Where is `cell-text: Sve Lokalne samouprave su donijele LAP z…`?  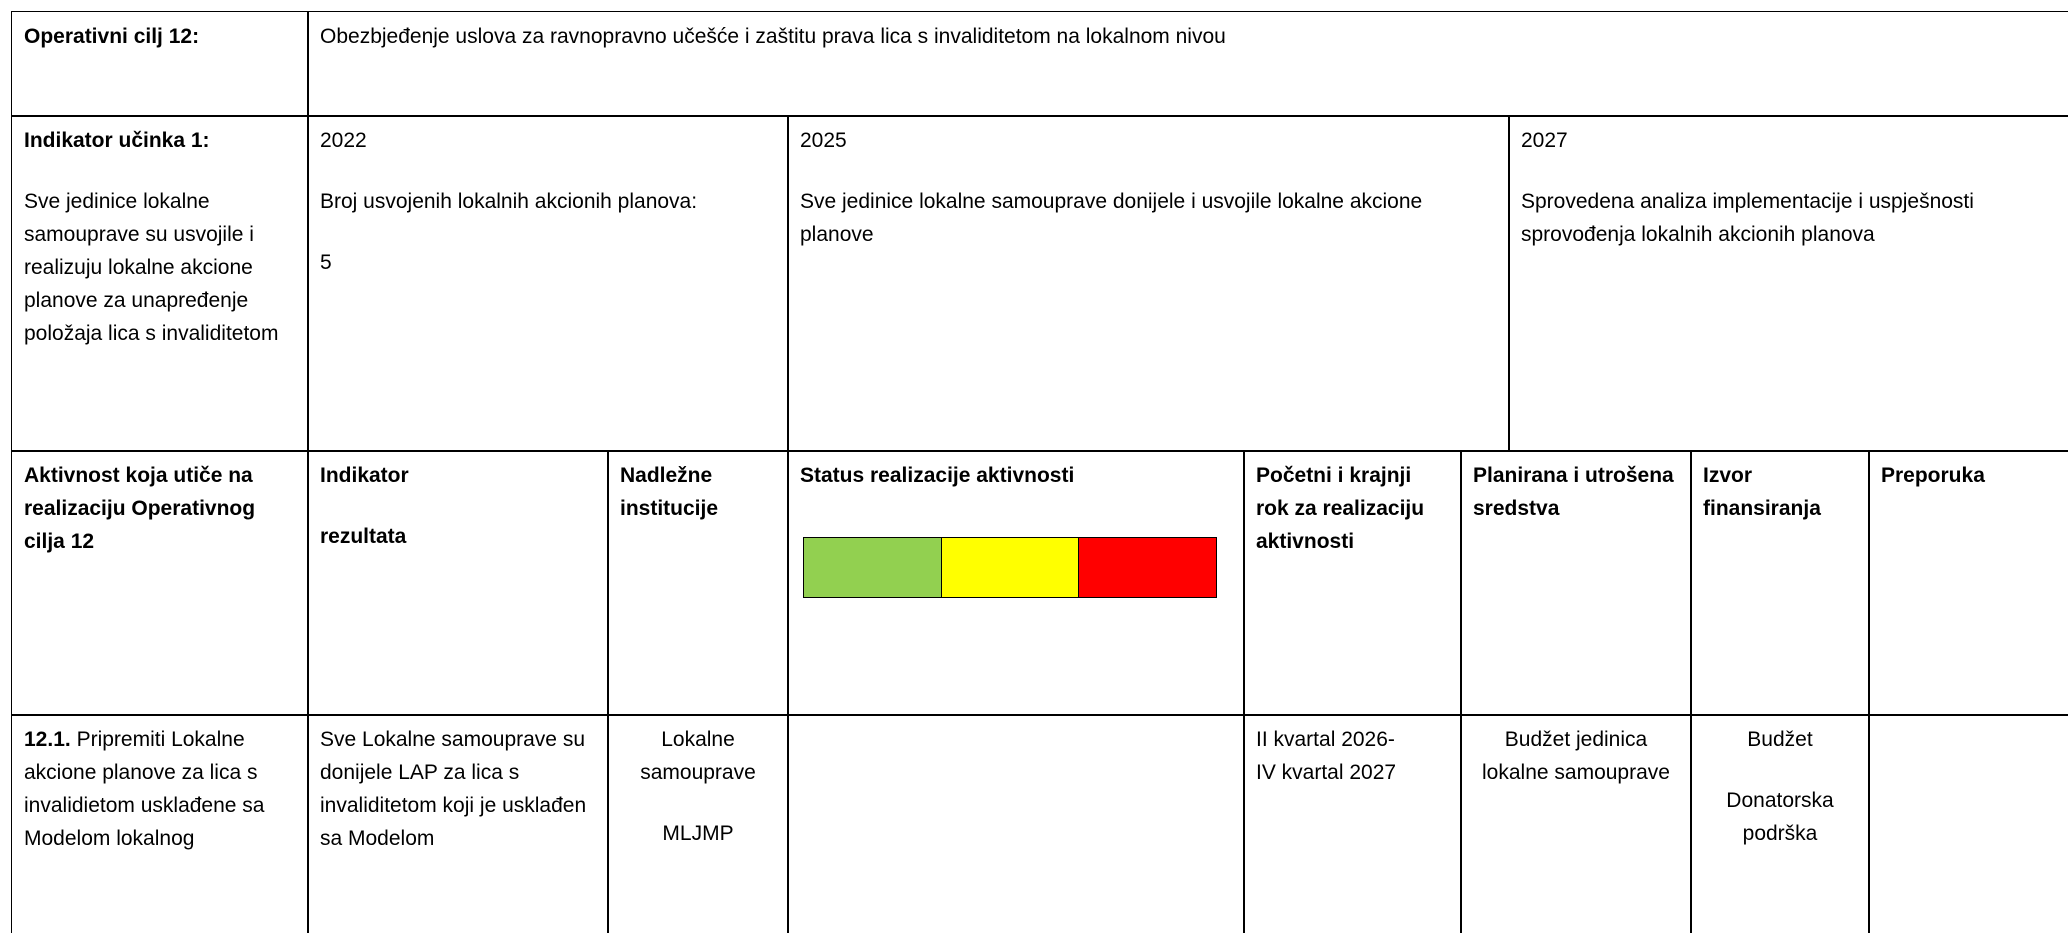
cell-text: Sve Lokalne samouprave su donijele LAP z… is located at coordinates (453, 789).